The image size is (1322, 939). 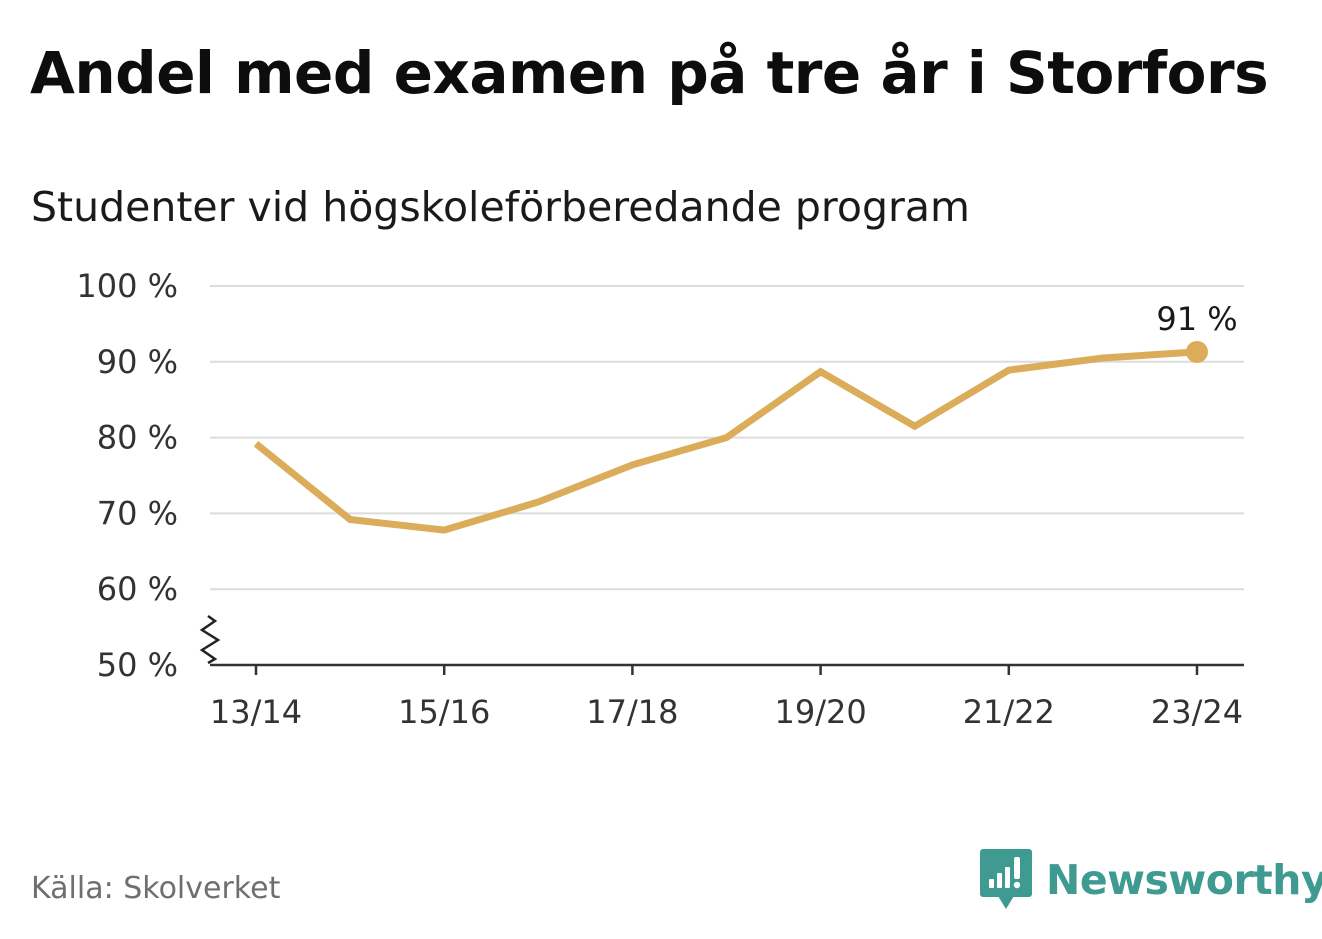 I want to click on x-tick-label: 17/18, so click(x=632, y=712).